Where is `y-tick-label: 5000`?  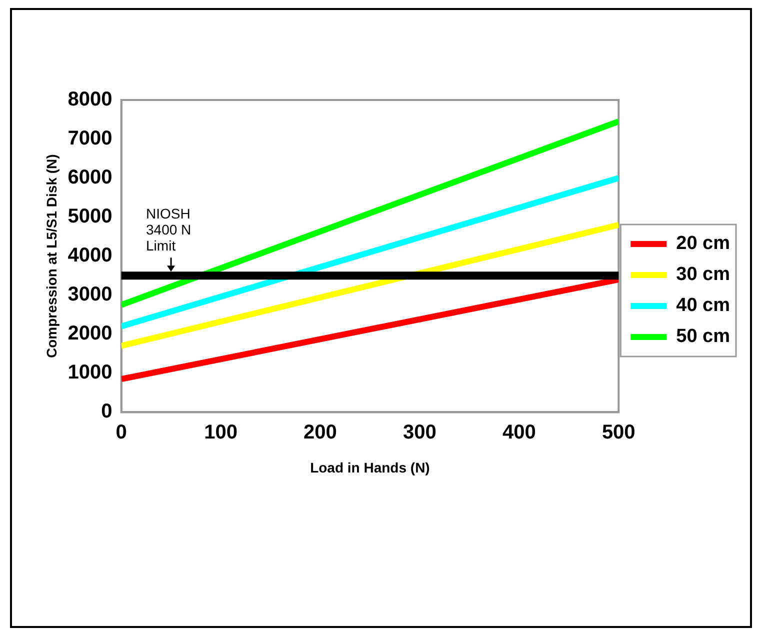 y-tick-label: 5000 is located at coordinates (90, 217).